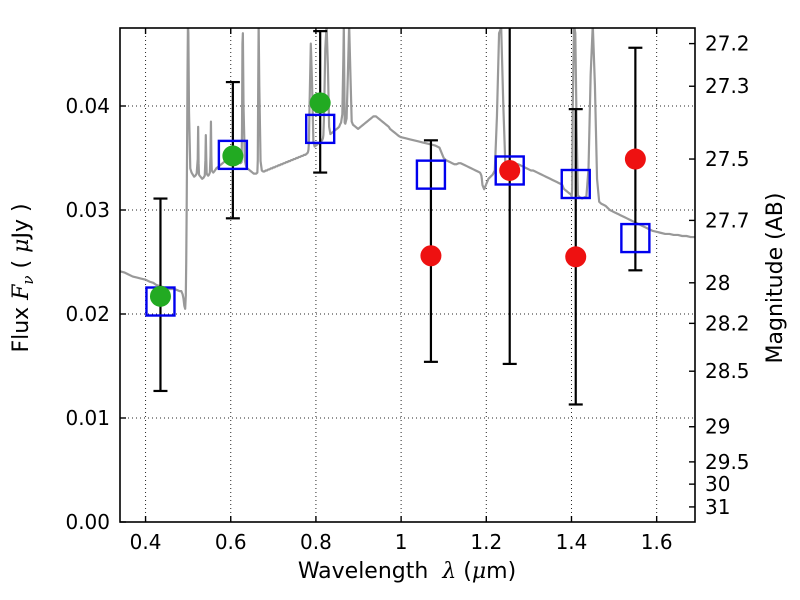 The image size is (800, 600). Describe the element at coordinates (775, 278) in the screenshot. I see `y-axis-title-right: Magnitude (AB)` at that location.